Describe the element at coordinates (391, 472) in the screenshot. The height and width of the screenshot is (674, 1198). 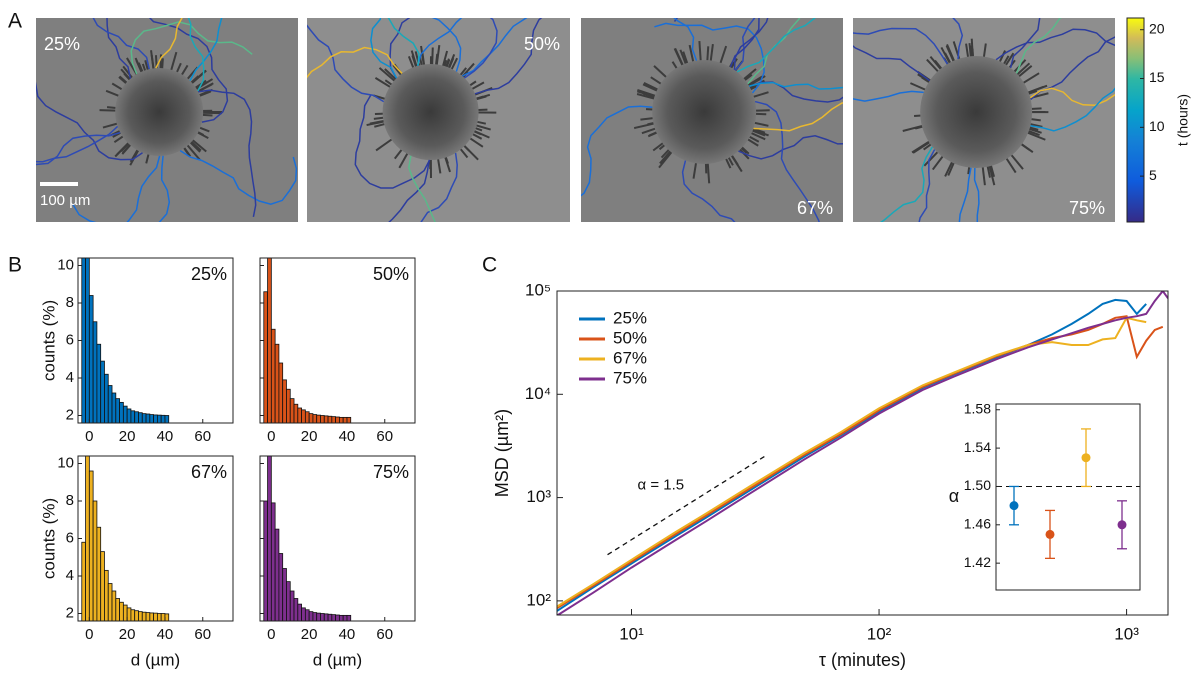
I see `chart-title: 75%` at that location.